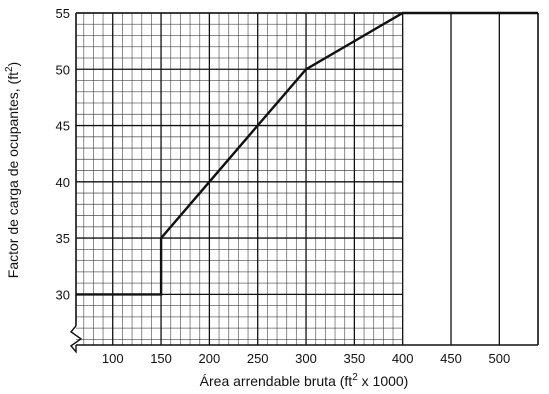  Describe the element at coordinates (63, 294) in the screenshot. I see `y-tick-label: 30` at that location.